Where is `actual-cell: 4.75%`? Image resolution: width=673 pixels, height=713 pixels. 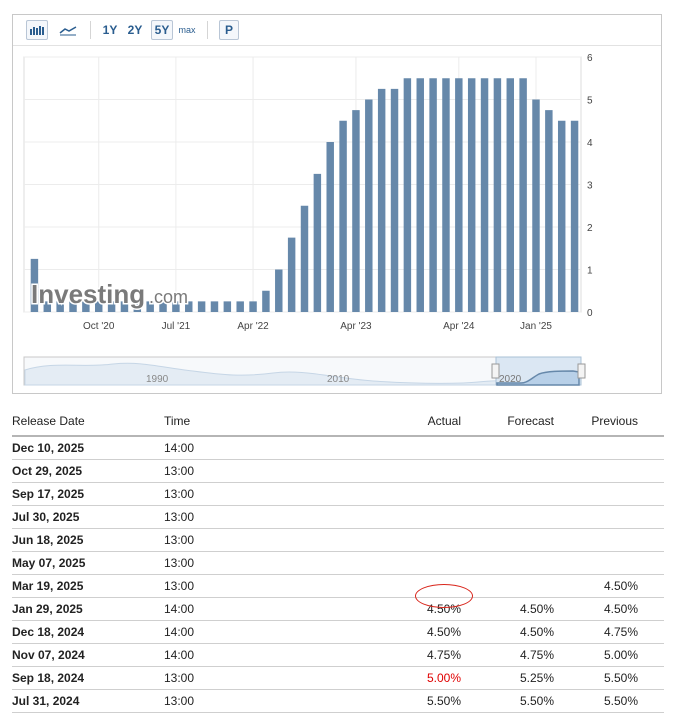
actual-cell: 4.75% is located at coordinates (443, 655).